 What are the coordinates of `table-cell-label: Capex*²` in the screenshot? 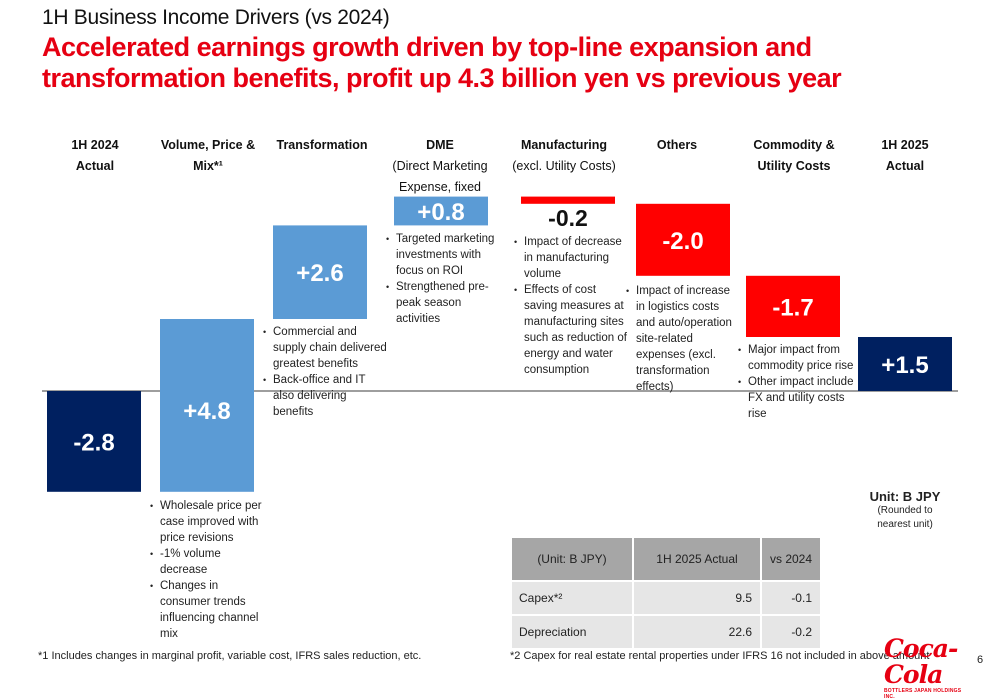 It's located at (572, 598).